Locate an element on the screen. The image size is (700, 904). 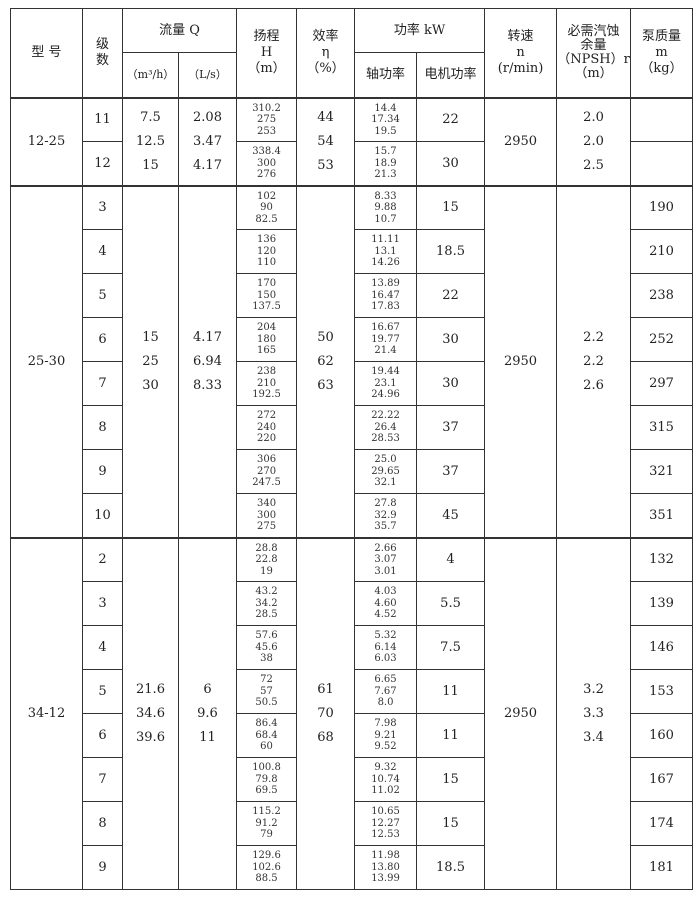
shaft-power-cell-value: 4.03 is located at coordinates (385, 592).